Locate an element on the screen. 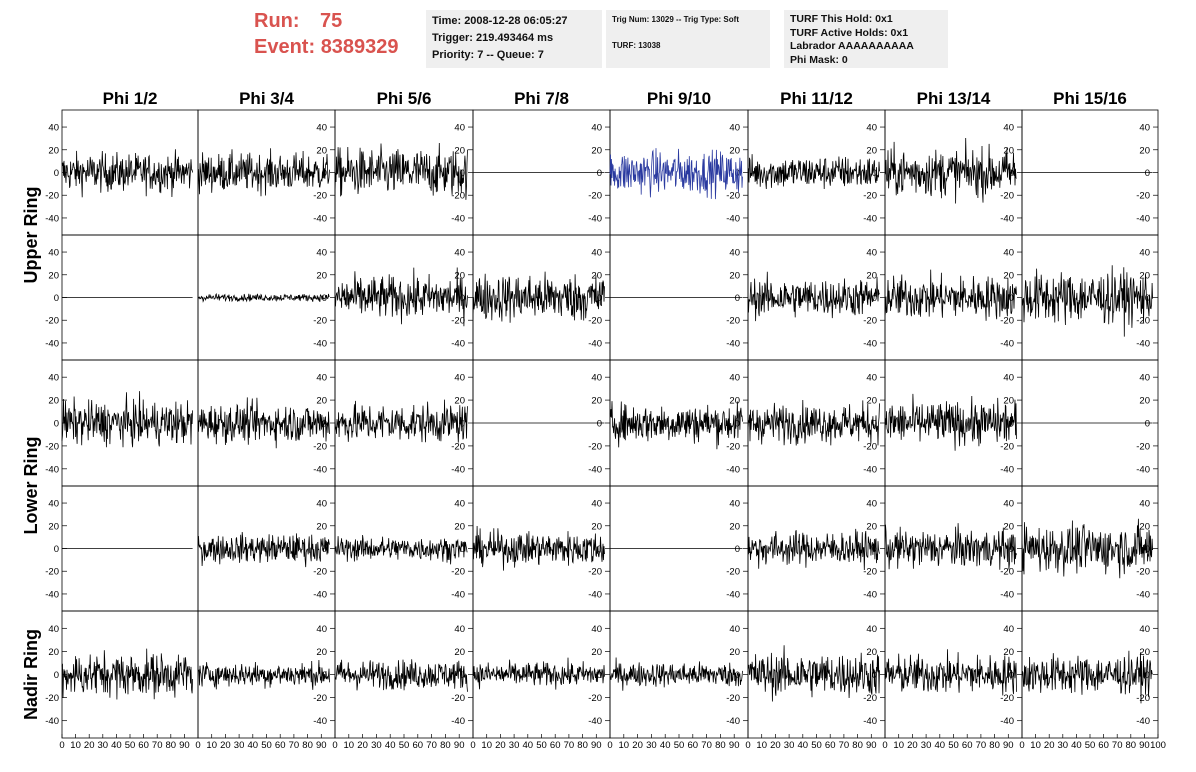 The height and width of the screenshot is (772, 1196). xtick-label-c8-5: 50 is located at coordinates (1090, 745).